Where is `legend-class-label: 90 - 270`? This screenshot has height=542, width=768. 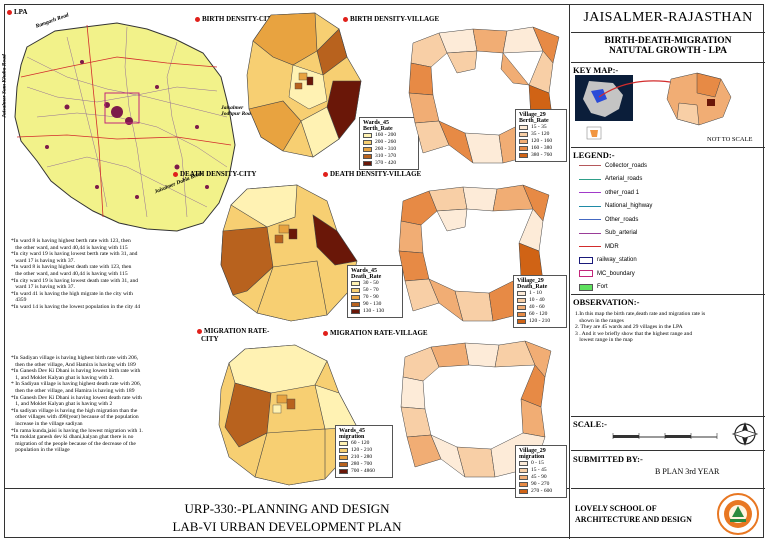 legend-class-label: 90 - 270 is located at coordinates (540, 484).